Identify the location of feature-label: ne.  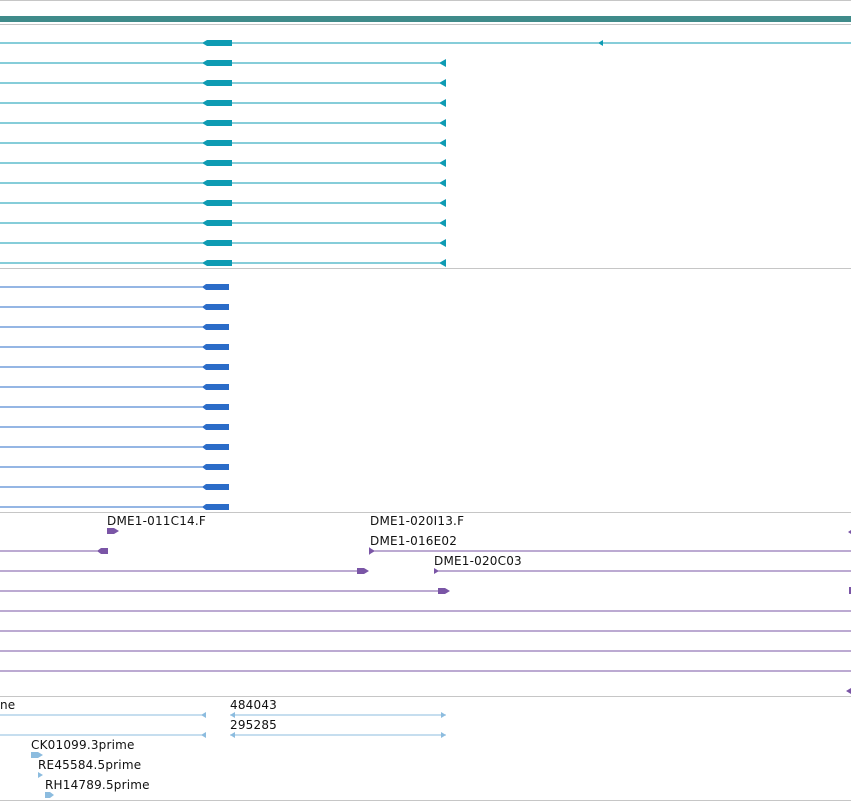
(8, 705).